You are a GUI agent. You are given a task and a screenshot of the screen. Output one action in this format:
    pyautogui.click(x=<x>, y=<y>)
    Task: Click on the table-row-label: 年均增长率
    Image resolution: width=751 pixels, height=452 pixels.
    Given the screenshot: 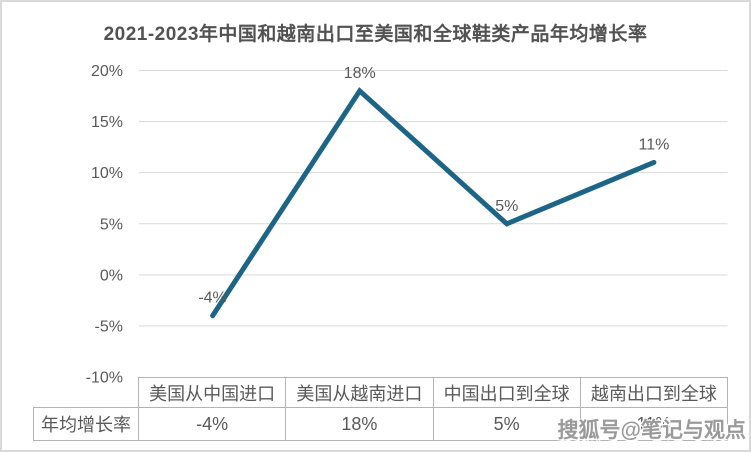 What is the action you would take?
    pyautogui.click(x=86, y=424)
    